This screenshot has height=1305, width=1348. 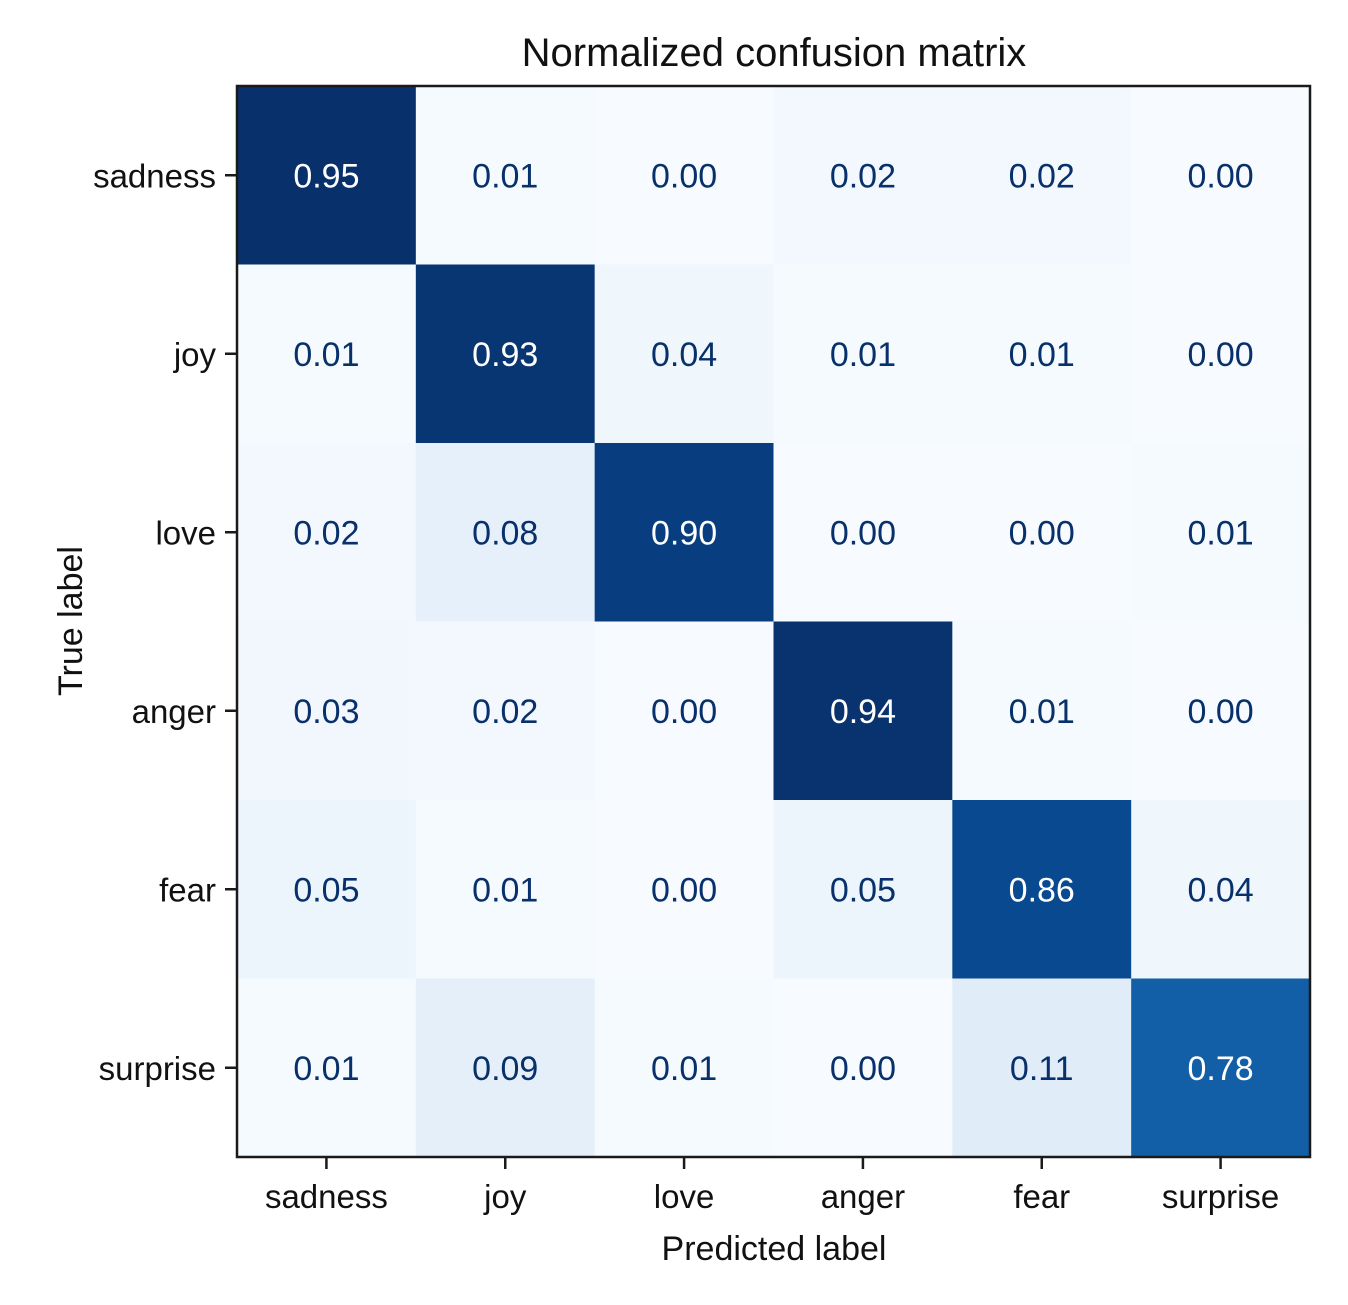 I want to click on heatmap-cell-surprise-sadness, so click(x=327, y=1068).